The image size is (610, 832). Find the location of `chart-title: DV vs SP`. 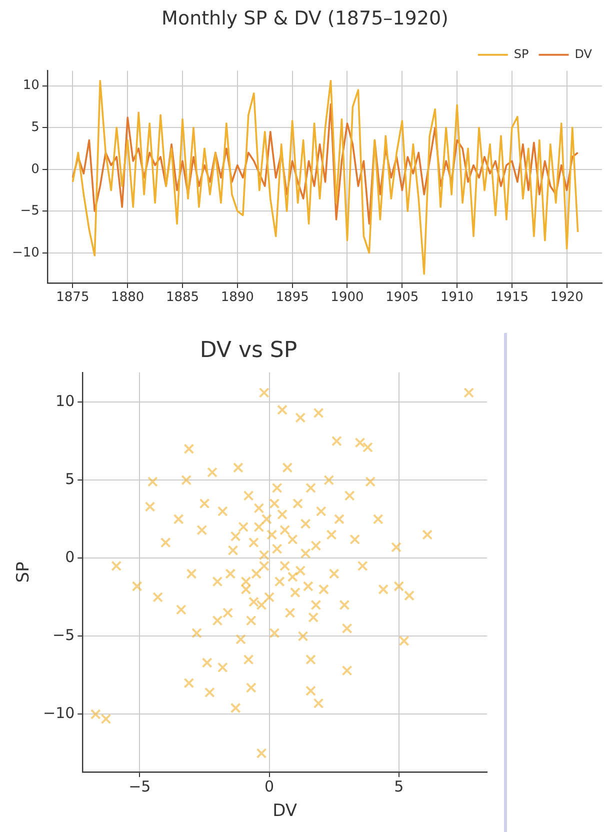

chart-title: DV vs SP is located at coordinates (249, 350).